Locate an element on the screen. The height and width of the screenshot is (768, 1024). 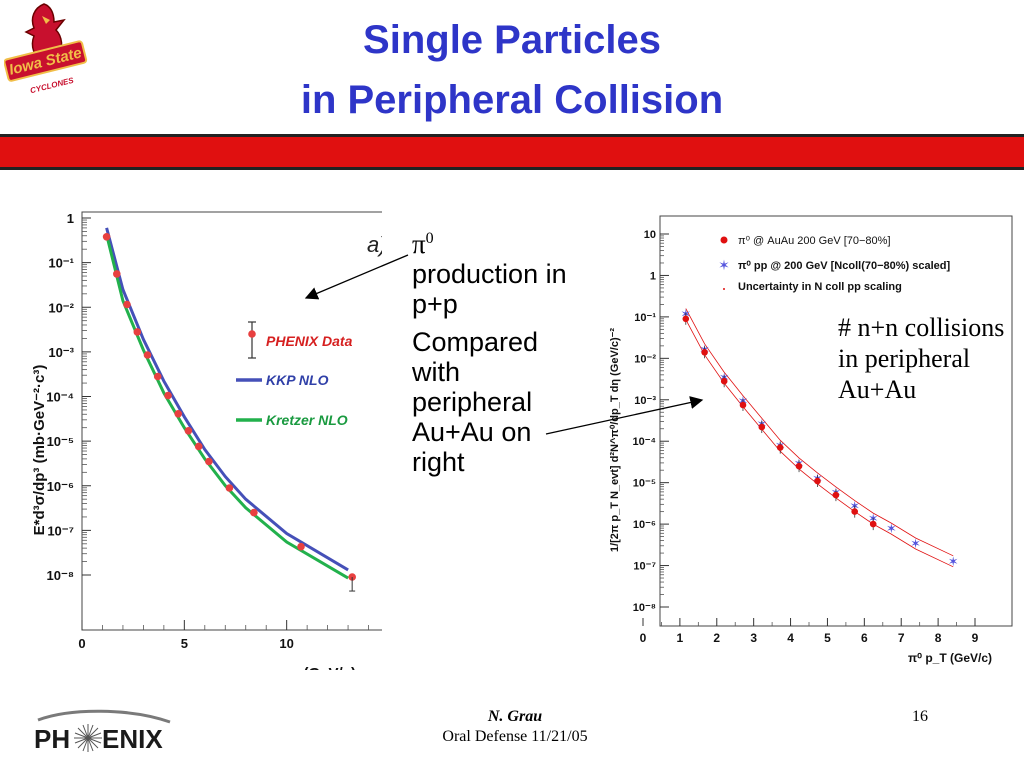
right-y-tick-label: 10⁻⁴ is located at coordinates (644, 442).